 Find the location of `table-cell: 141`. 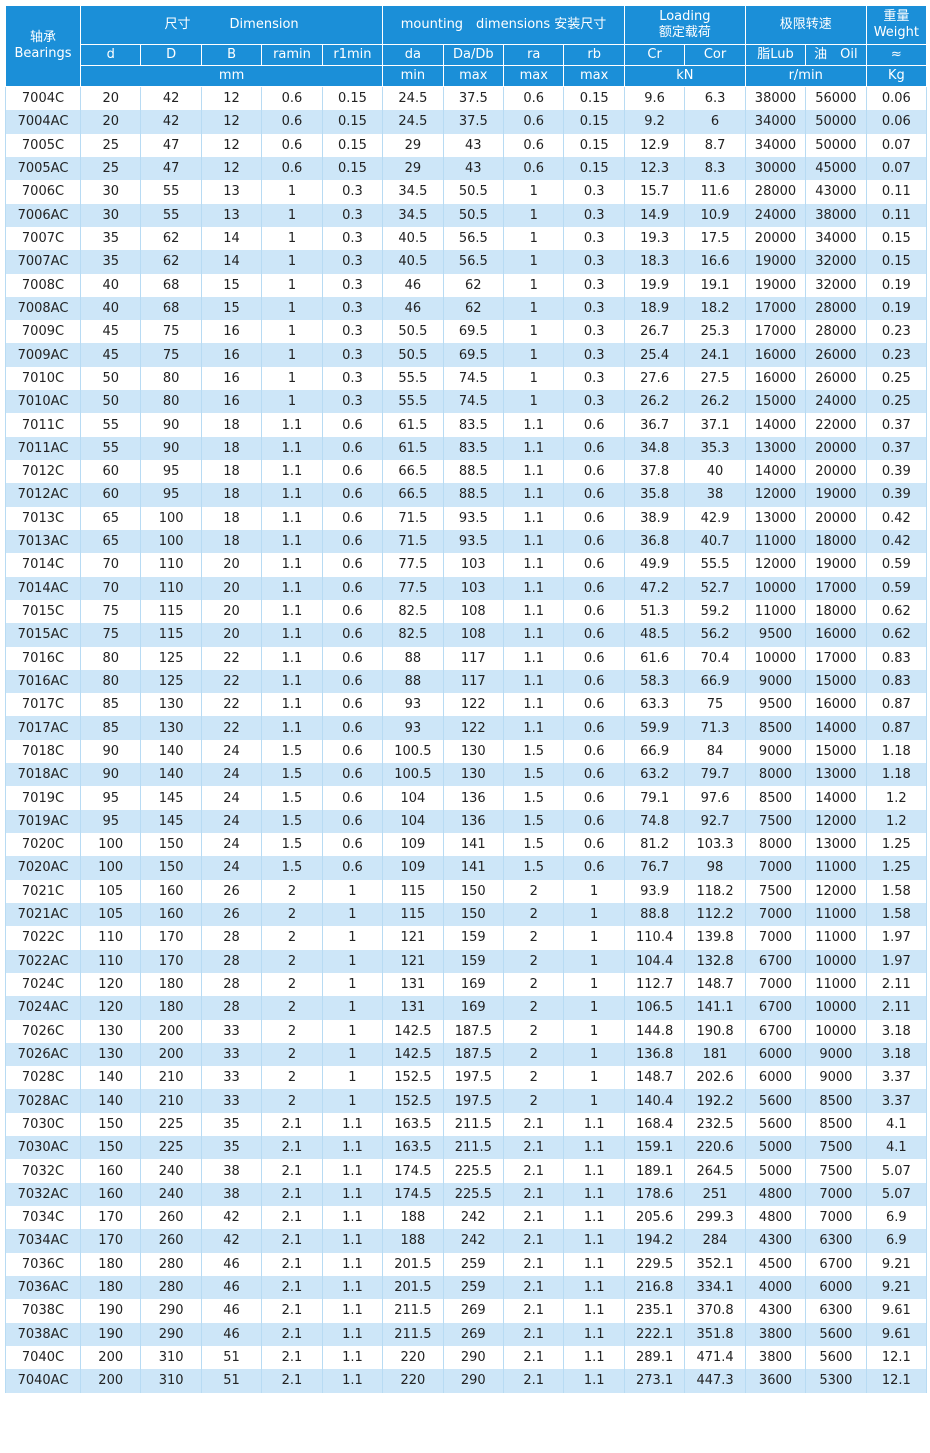

table-cell: 141 is located at coordinates (473, 868).